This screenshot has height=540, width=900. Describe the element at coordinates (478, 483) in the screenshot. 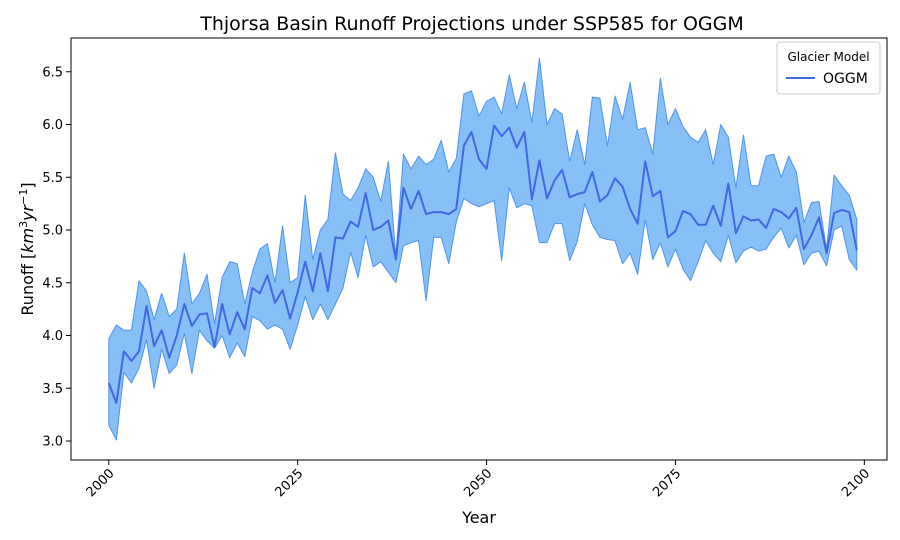

I see `x-tick-label: 2050` at that location.